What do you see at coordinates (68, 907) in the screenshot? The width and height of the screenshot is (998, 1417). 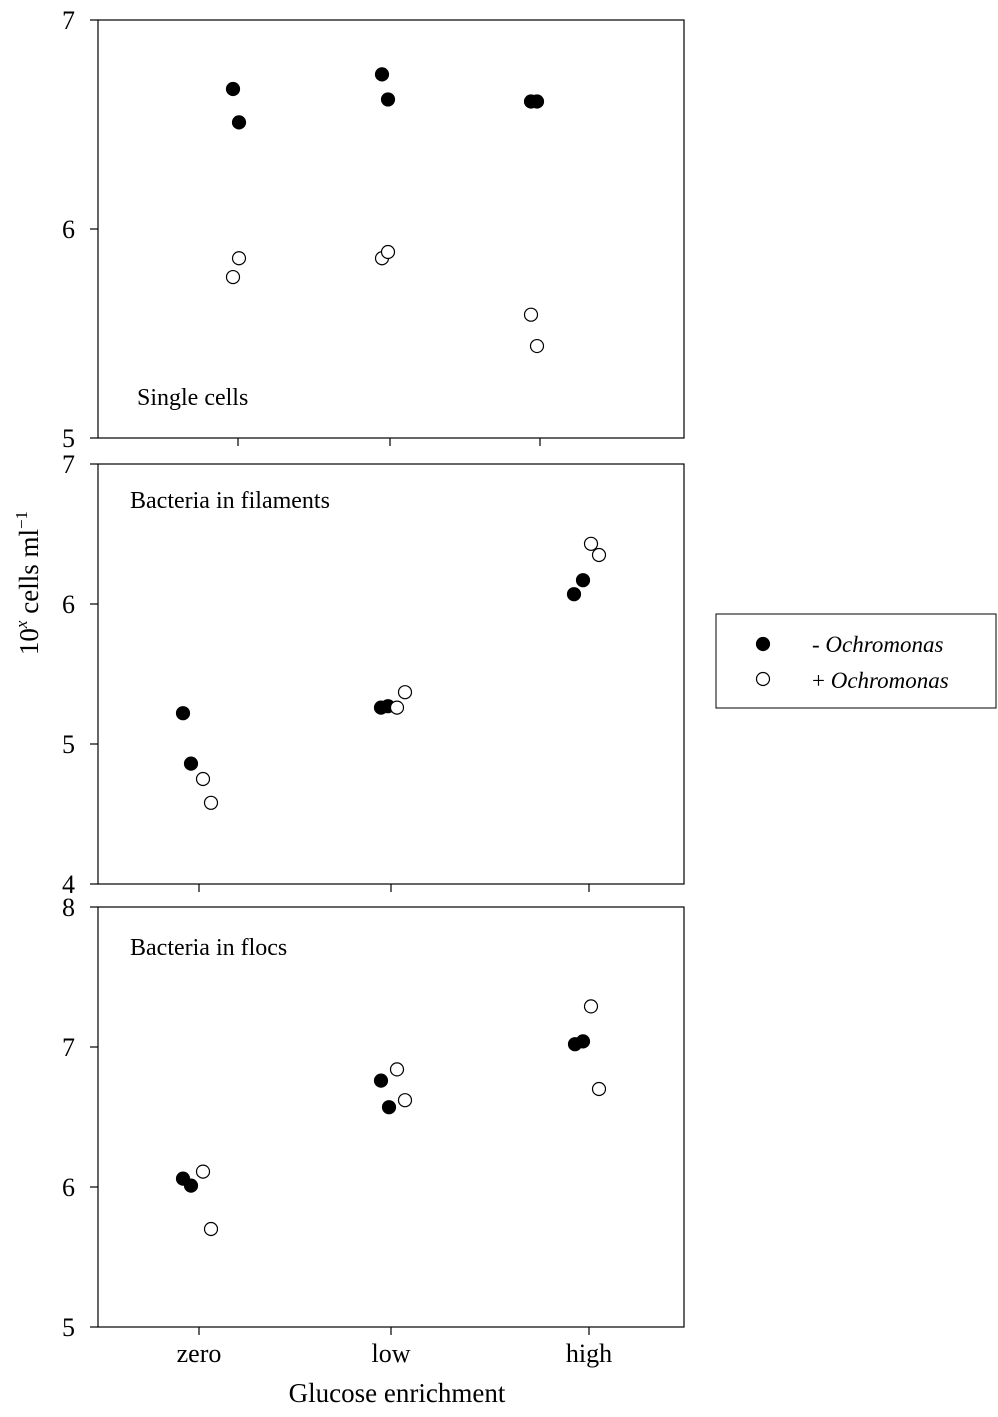 I see `y-tick-label: 8` at bounding box center [68, 907].